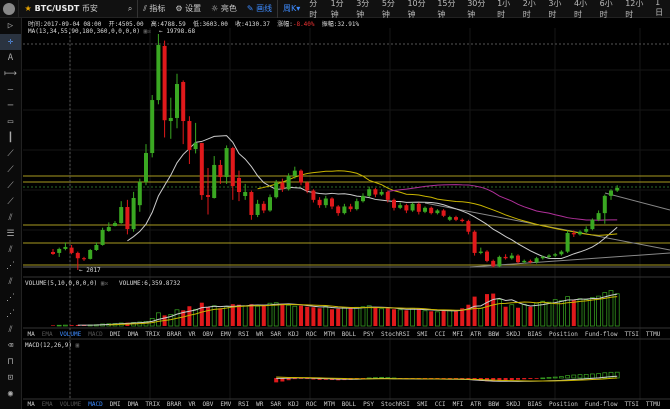 This screenshot has width=670, height=409. What do you see at coordinates (10, 26) in the screenshot?
I see `cursor-icon: ▷` at bounding box center [10, 26].